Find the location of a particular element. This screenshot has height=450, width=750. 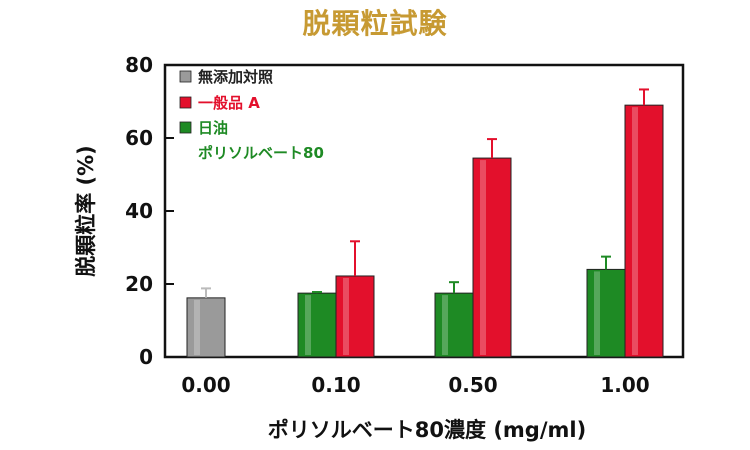

y-axis-label: 脱顆粒率 (%) is located at coordinates (86, 211).